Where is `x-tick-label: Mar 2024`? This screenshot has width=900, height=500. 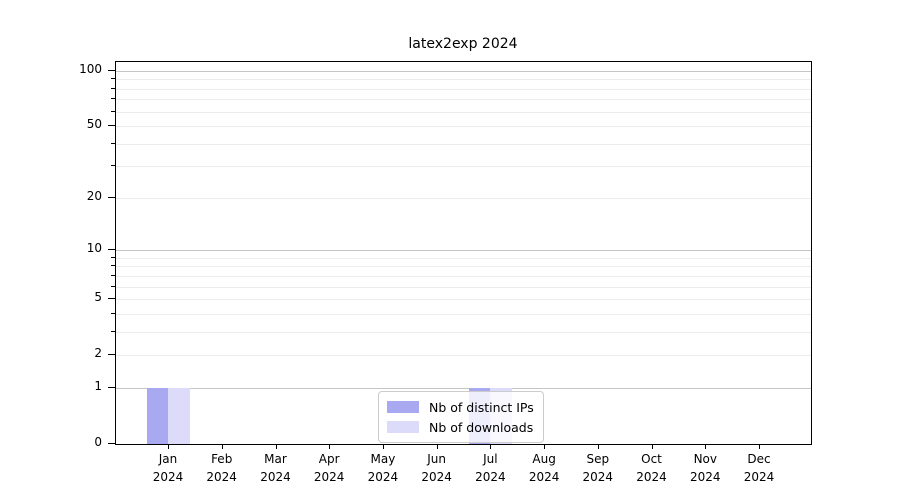
x-tick-label: Mar 2024 is located at coordinates (275, 468).